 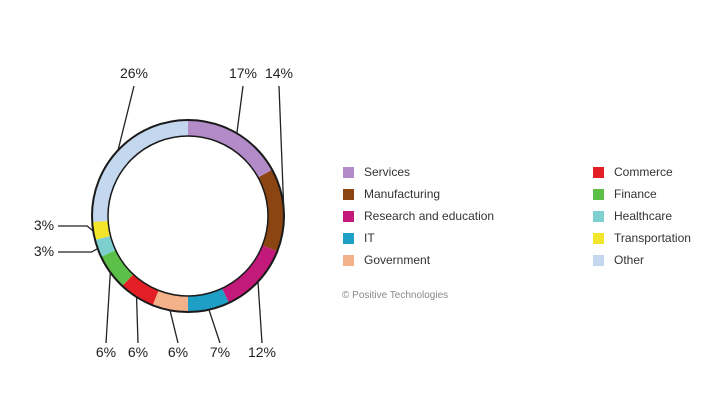 I want to click on slice-manufacturing, so click(x=271, y=210).